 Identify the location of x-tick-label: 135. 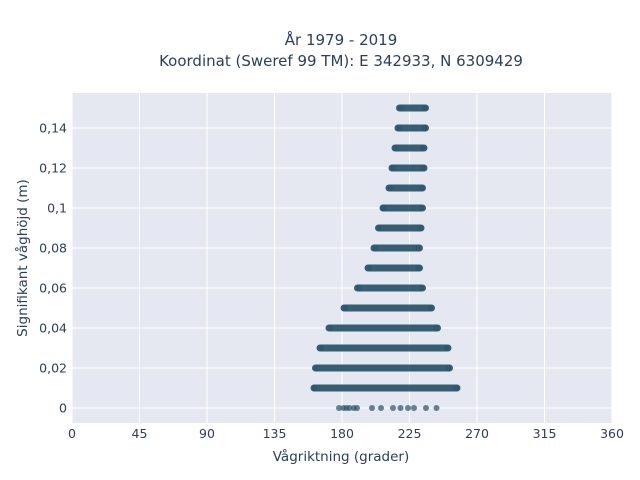
(275, 433).